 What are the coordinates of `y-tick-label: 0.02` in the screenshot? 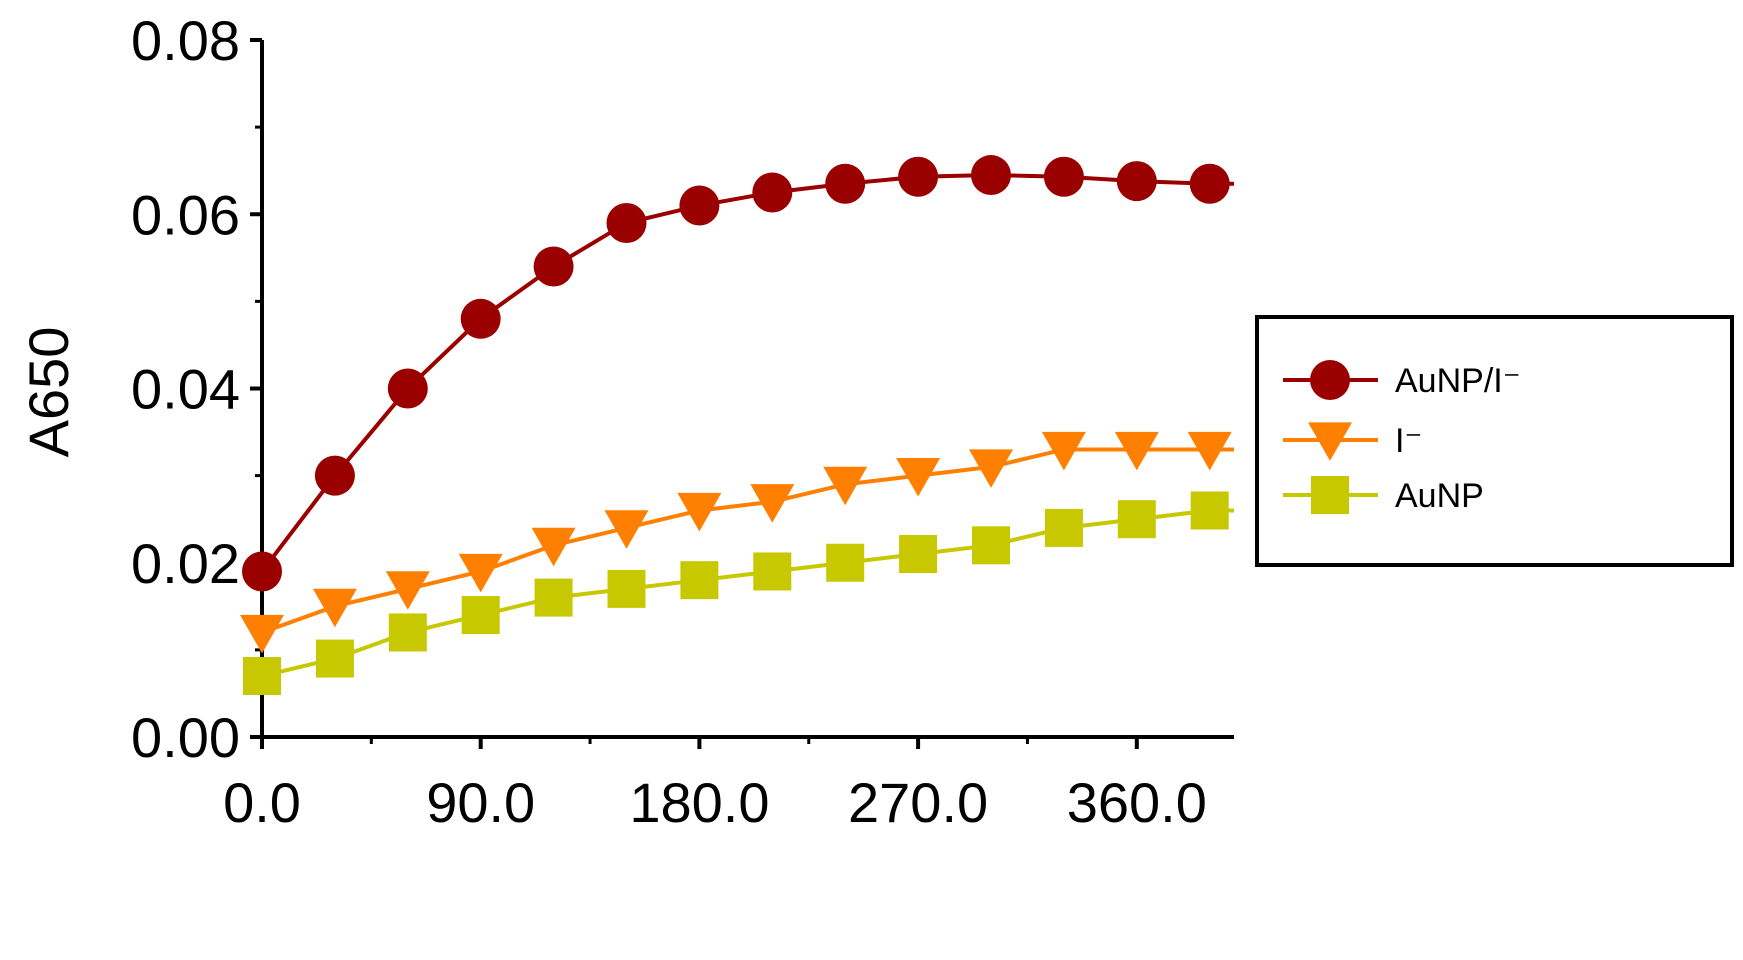 It's located at (185, 563).